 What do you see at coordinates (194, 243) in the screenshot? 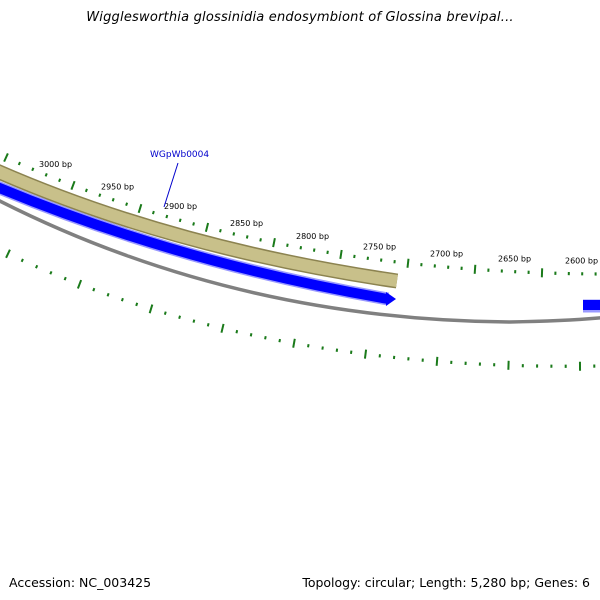
I see `gene-arrow-wgpwb0004` at bounding box center [194, 243].